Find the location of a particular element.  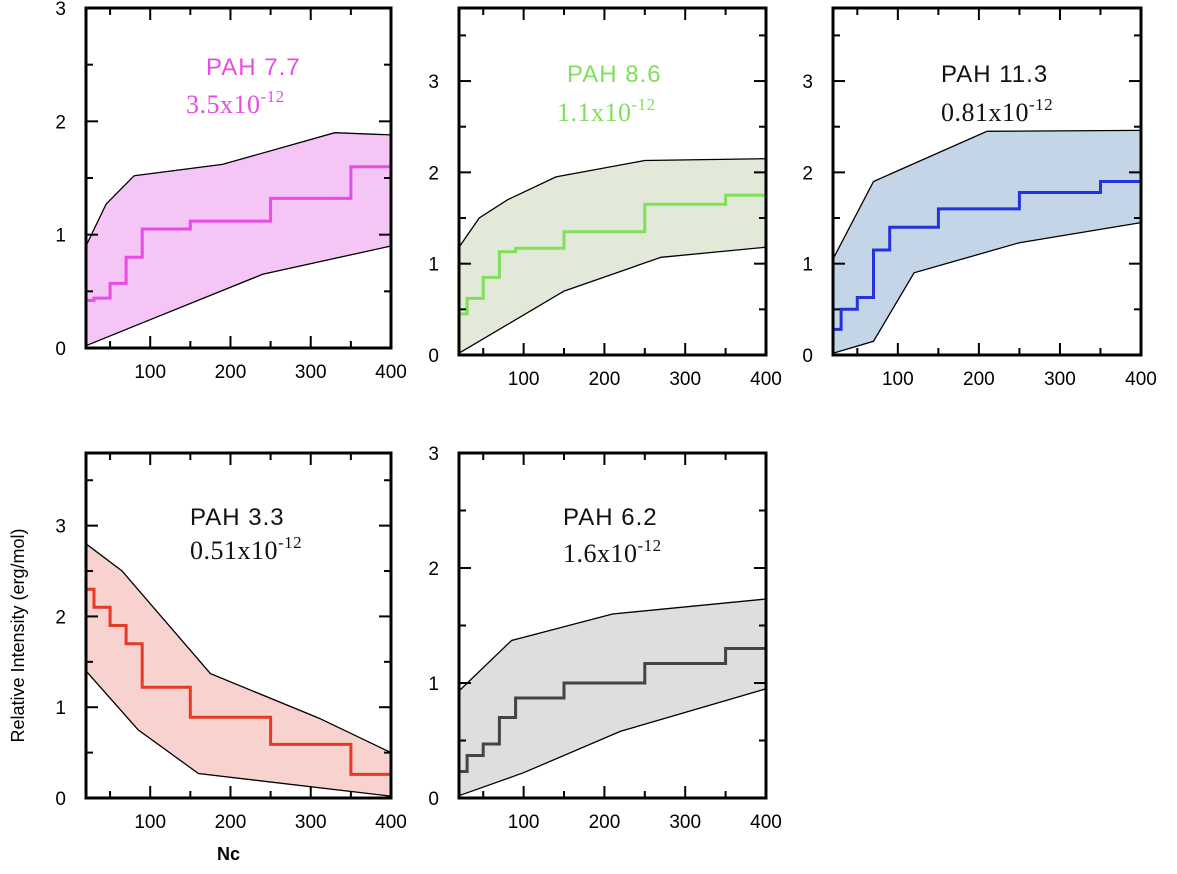

subtitle-base: 3.5x10 is located at coordinates (223, 104).